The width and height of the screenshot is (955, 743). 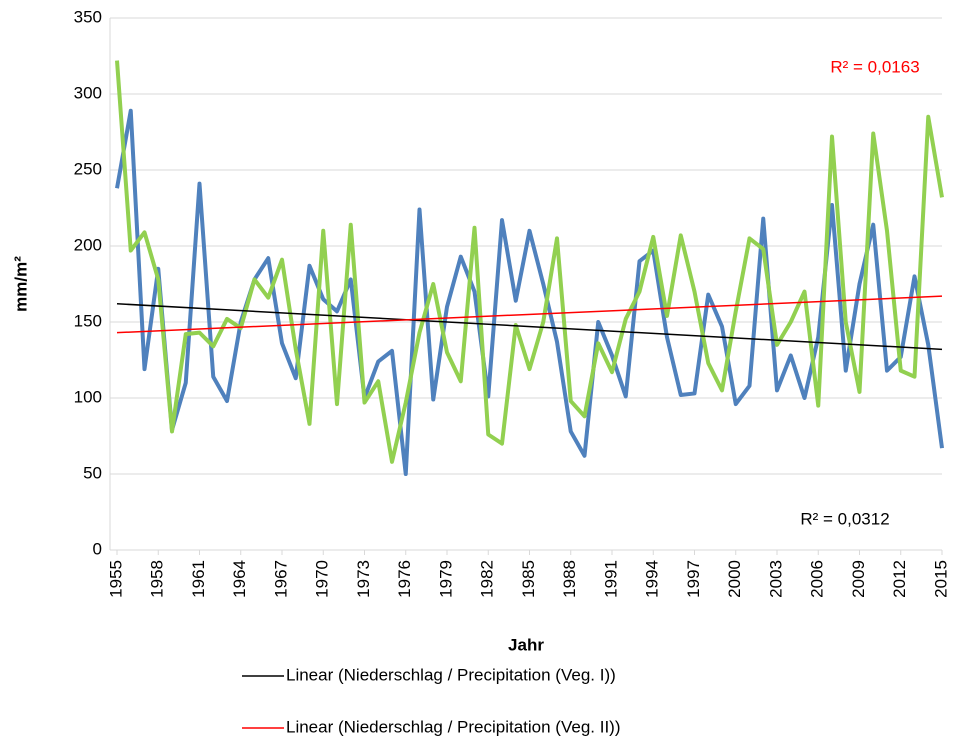 What do you see at coordinates (652, 579) in the screenshot?
I see `x-tick-label: 1994` at bounding box center [652, 579].